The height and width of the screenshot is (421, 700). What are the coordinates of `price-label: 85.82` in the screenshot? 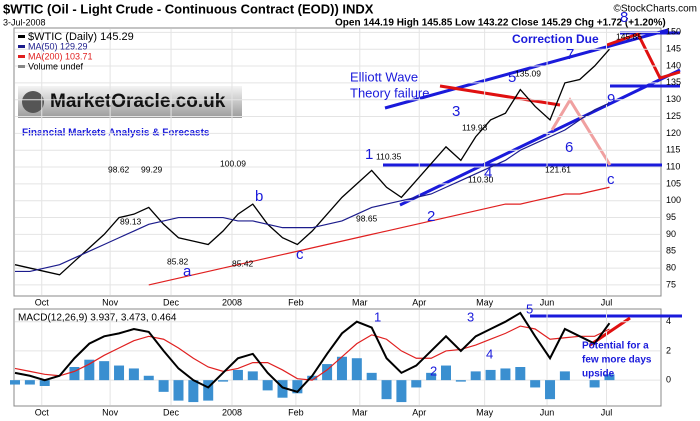 It's located at (178, 261).